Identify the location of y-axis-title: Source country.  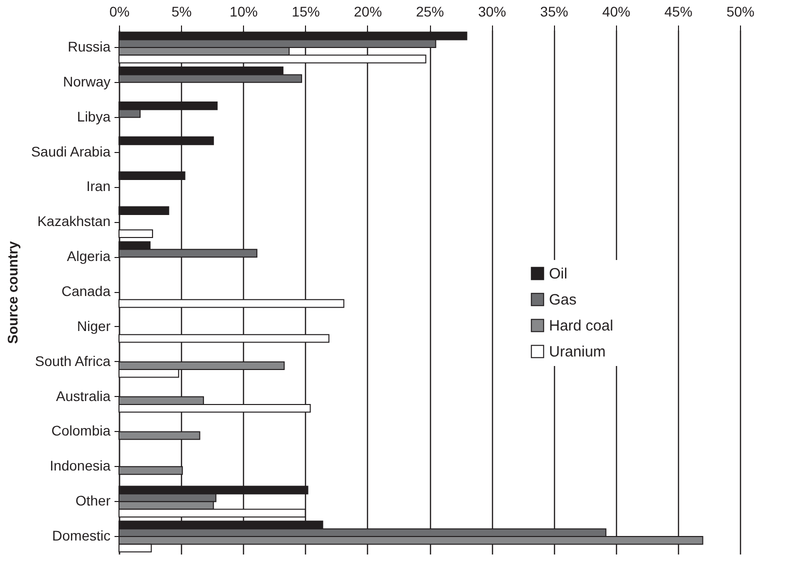
(12, 292).